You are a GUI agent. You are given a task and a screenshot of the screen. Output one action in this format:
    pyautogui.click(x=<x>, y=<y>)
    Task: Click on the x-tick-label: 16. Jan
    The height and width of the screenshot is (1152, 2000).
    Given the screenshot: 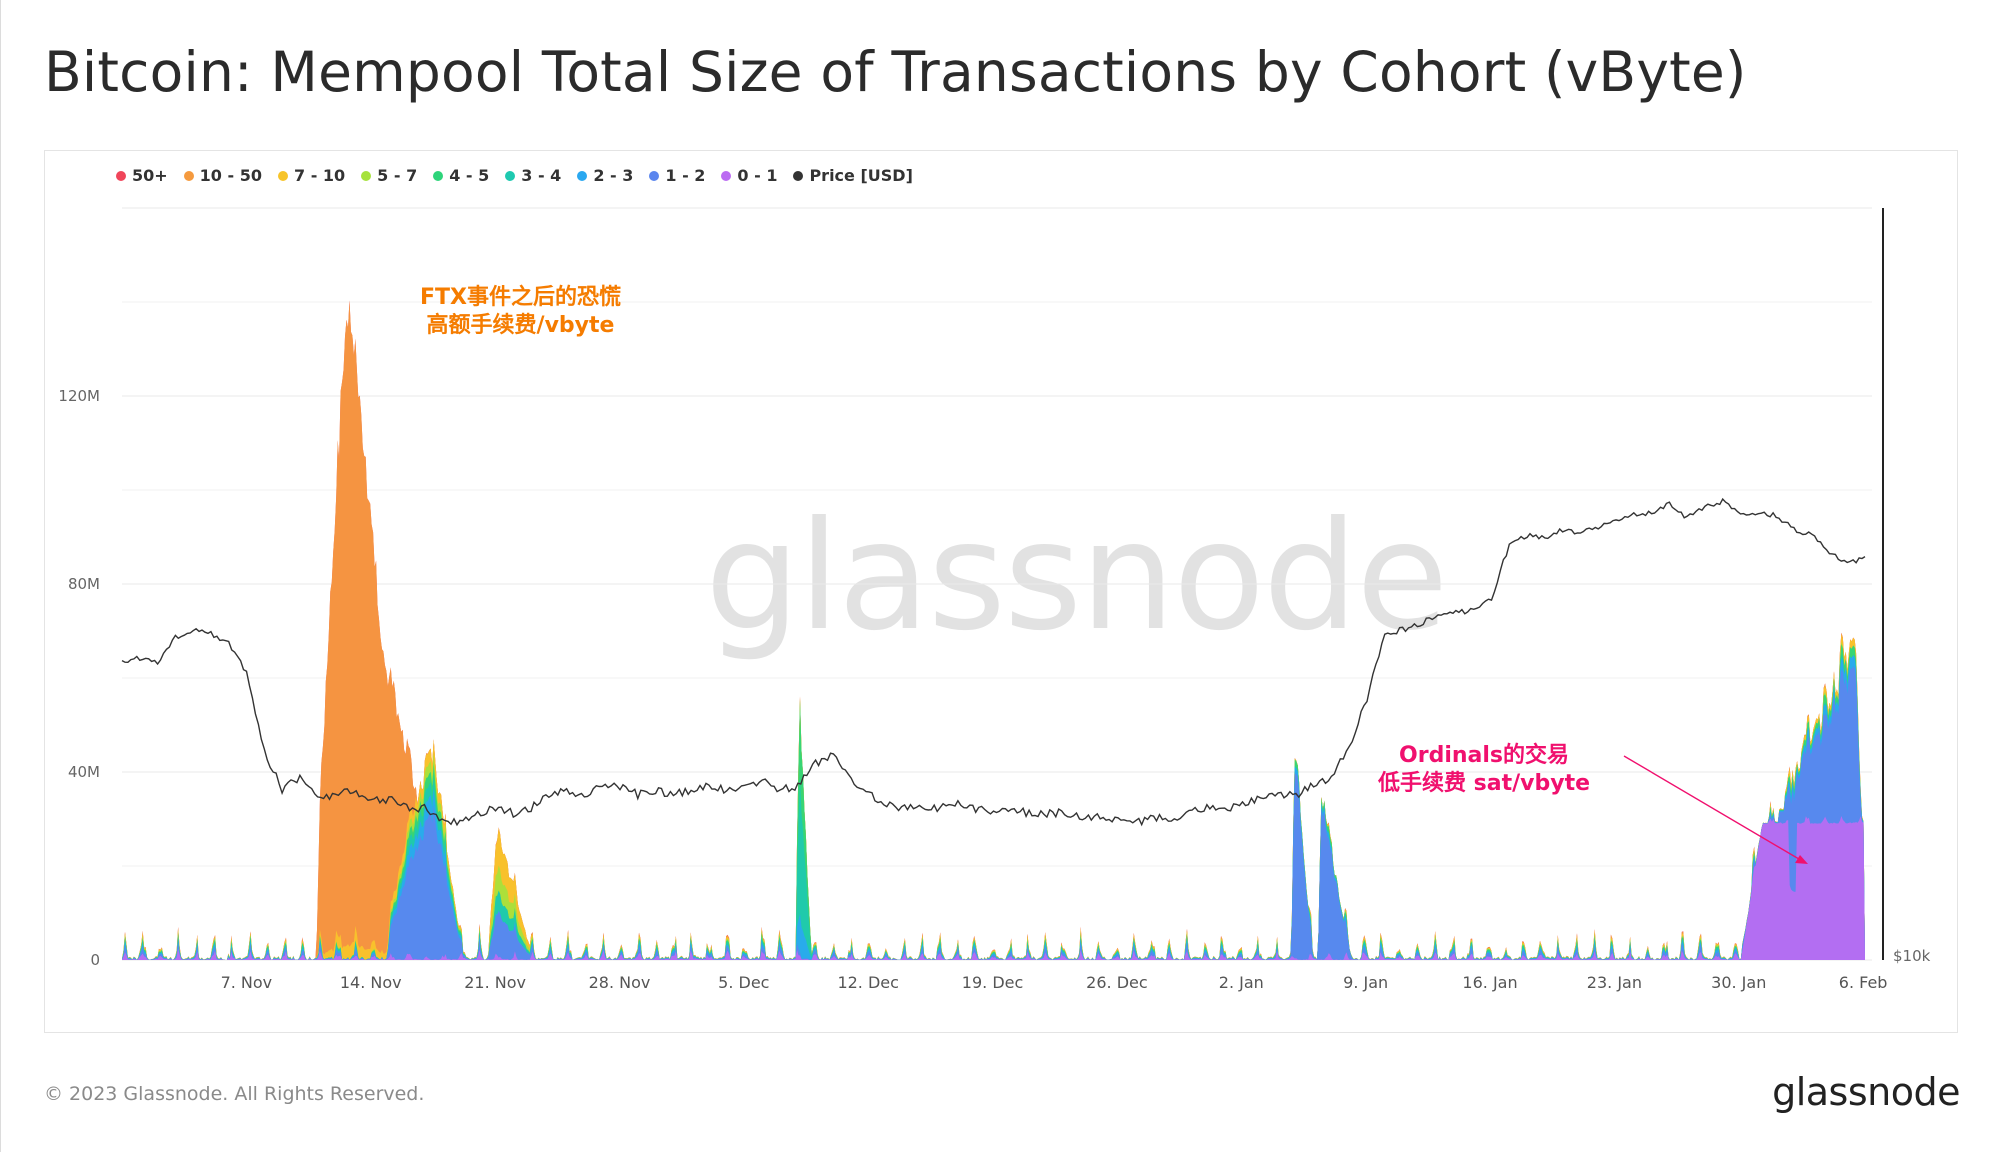 What is the action you would take?
    pyautogui.click(x=1489, y=982)
    